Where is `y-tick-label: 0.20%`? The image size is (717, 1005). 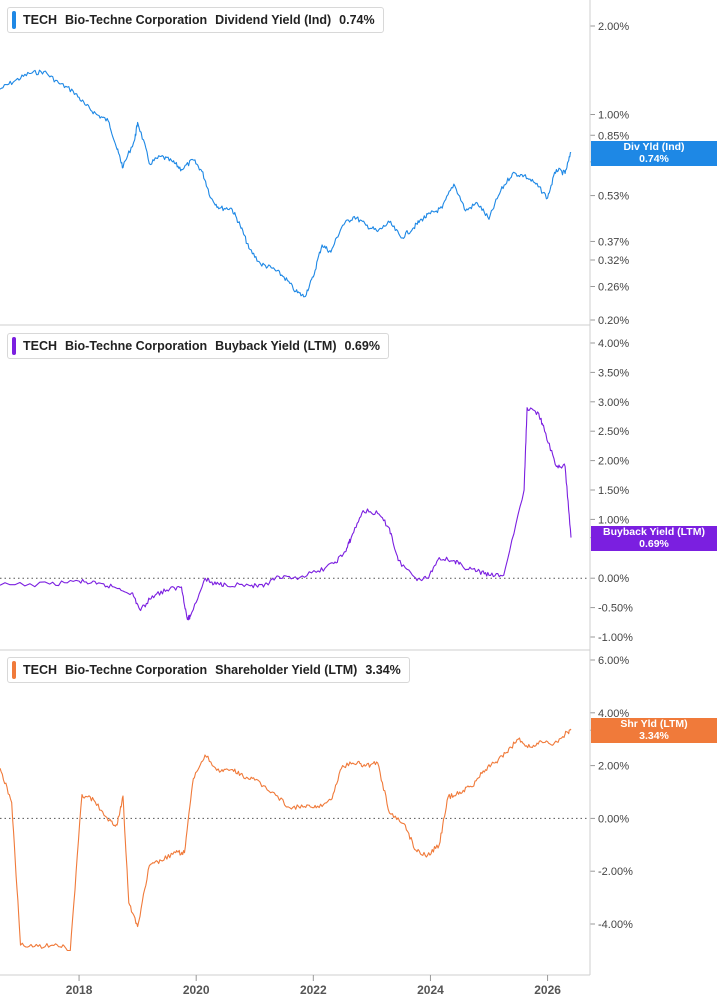
y-tick-label: 0.20% is located at coordinates (613, 321).